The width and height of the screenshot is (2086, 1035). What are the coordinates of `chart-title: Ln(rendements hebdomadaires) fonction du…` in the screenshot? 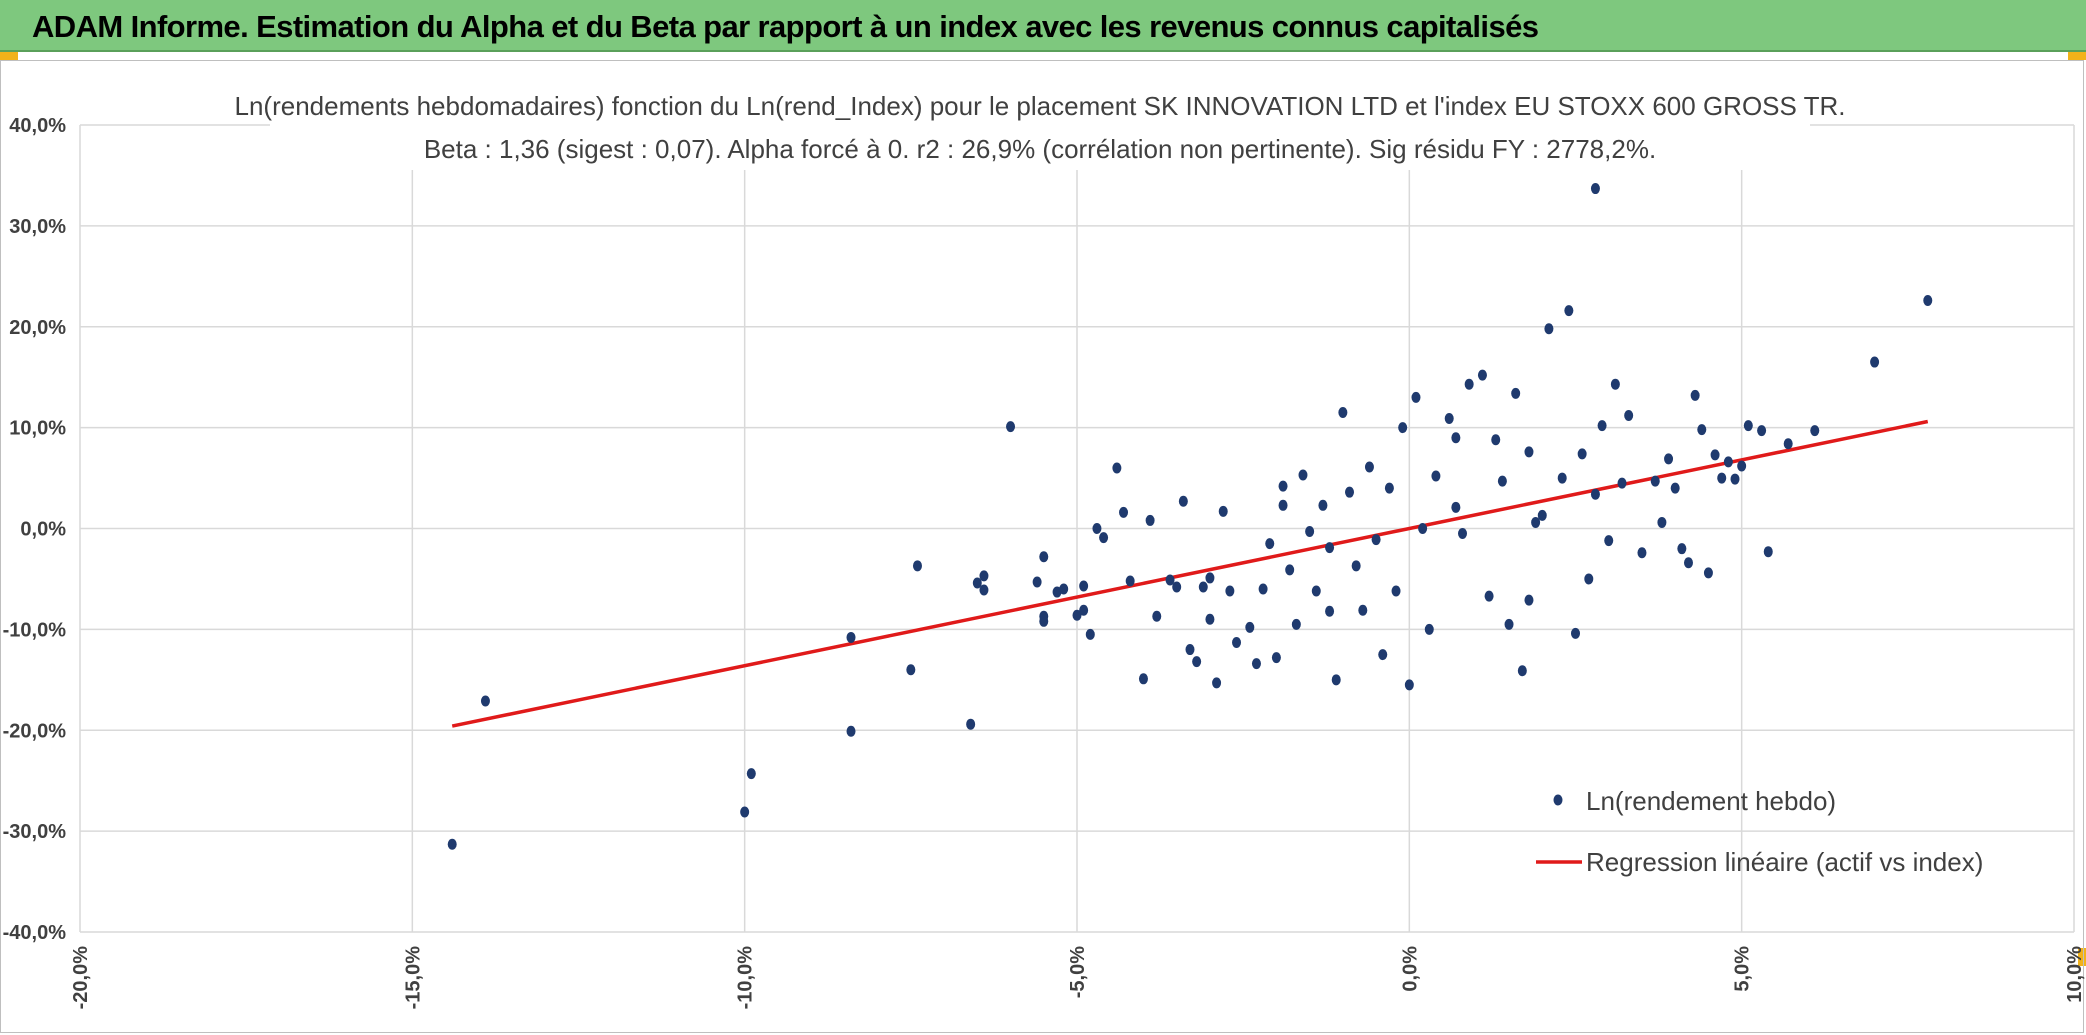 It's located at (1040, 106).